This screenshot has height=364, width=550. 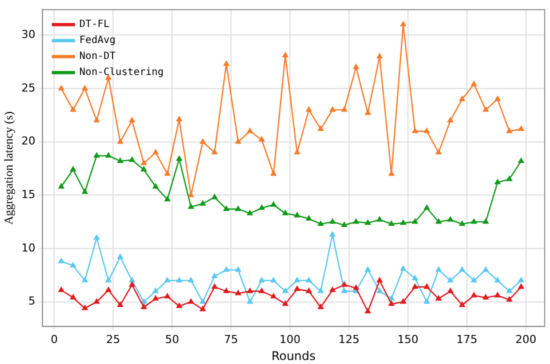 I want to click on y-tick-label: 10, so click(x=28, y=247).